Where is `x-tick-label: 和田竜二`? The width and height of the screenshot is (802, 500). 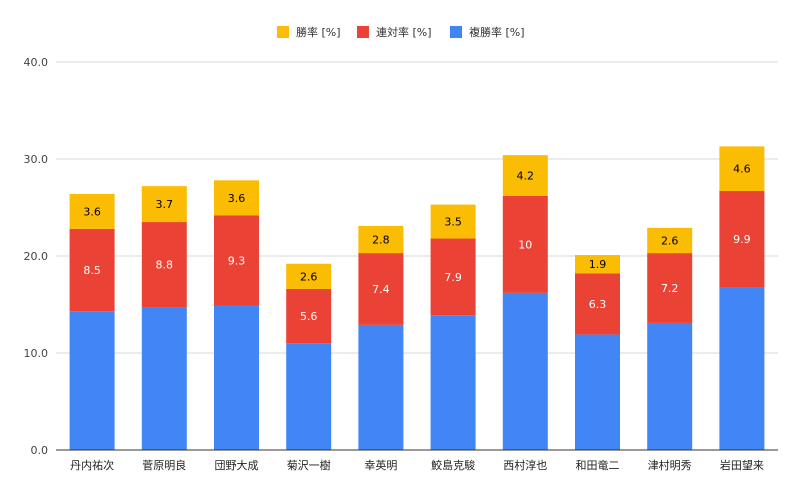
x-tick-label: 和田竜二 is located at coordinates (598, 465).